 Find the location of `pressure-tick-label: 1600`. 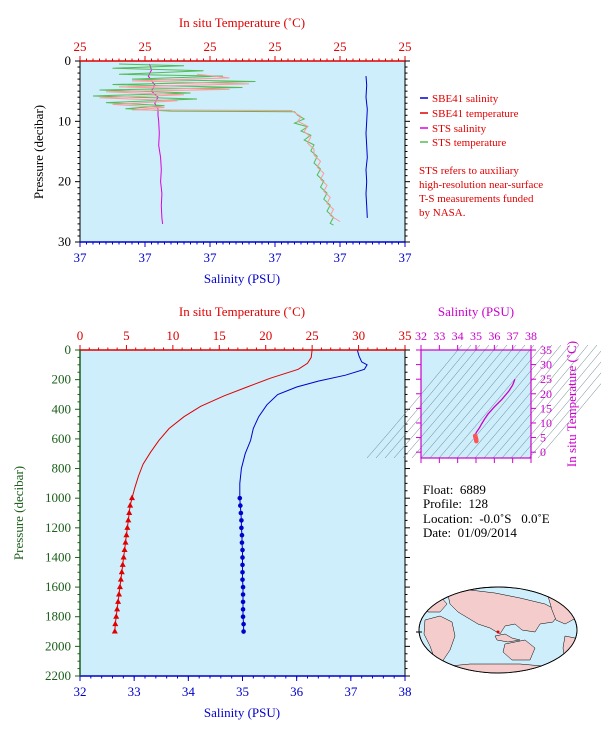

pressure-tick-label: 1600 is located at coordinates (58, 586).